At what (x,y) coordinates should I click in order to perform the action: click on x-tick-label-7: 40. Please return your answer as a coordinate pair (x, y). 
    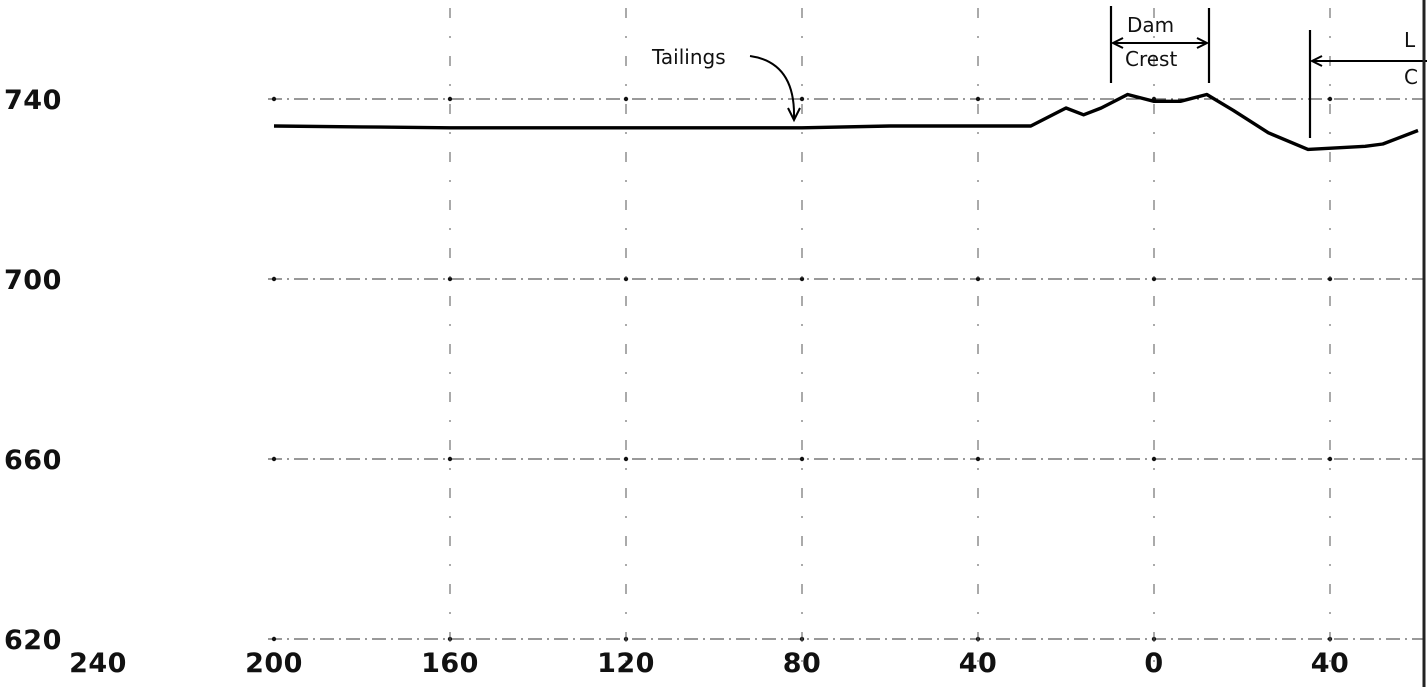
    Looking at the image, I should click on (1330, 663).